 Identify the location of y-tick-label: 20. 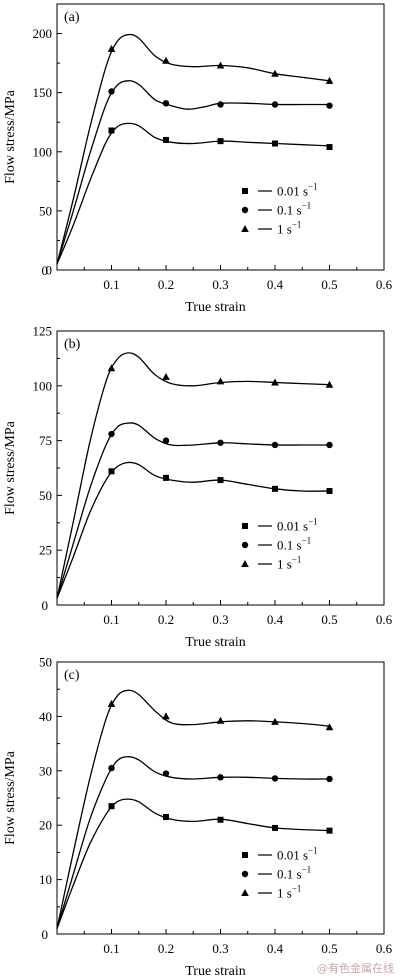
(45, 825).